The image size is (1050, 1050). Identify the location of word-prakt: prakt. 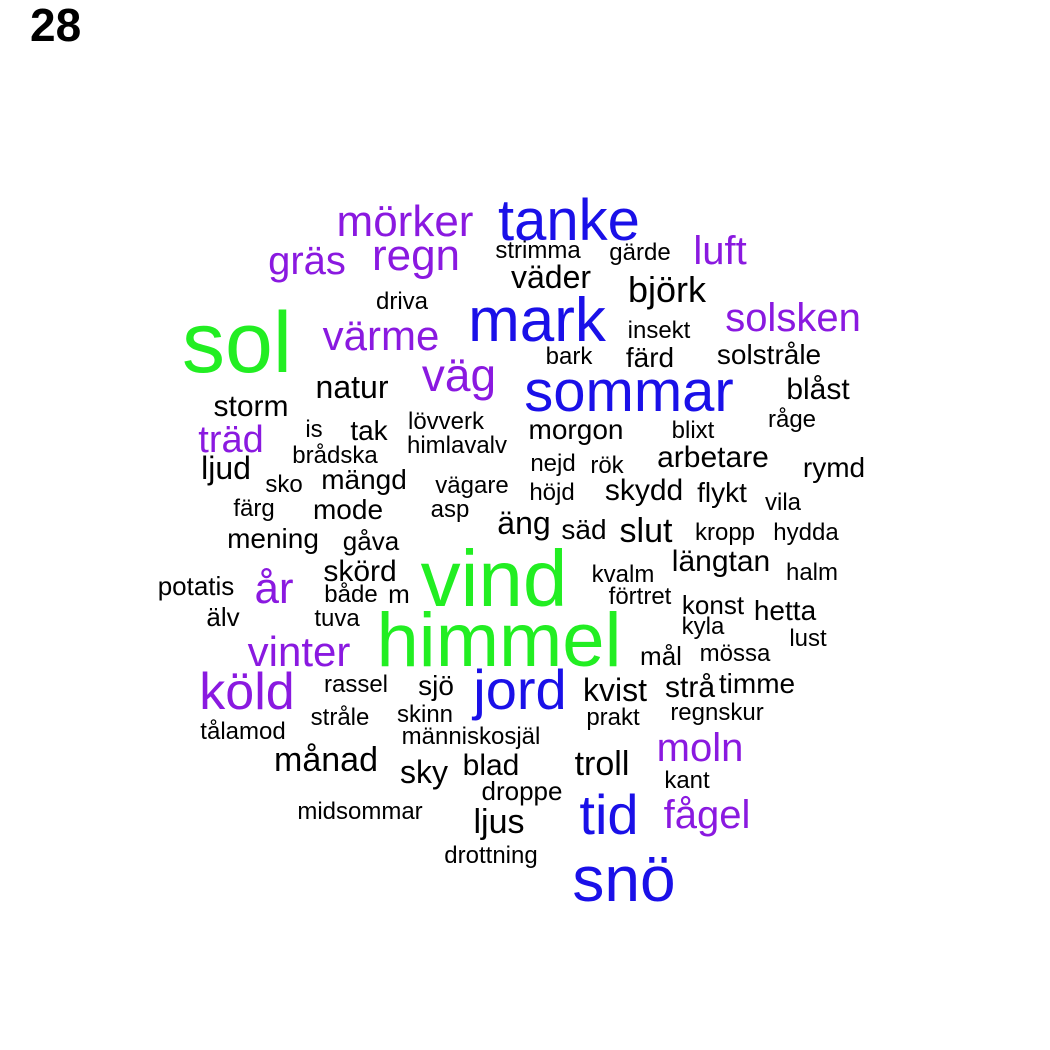
(613, 717).